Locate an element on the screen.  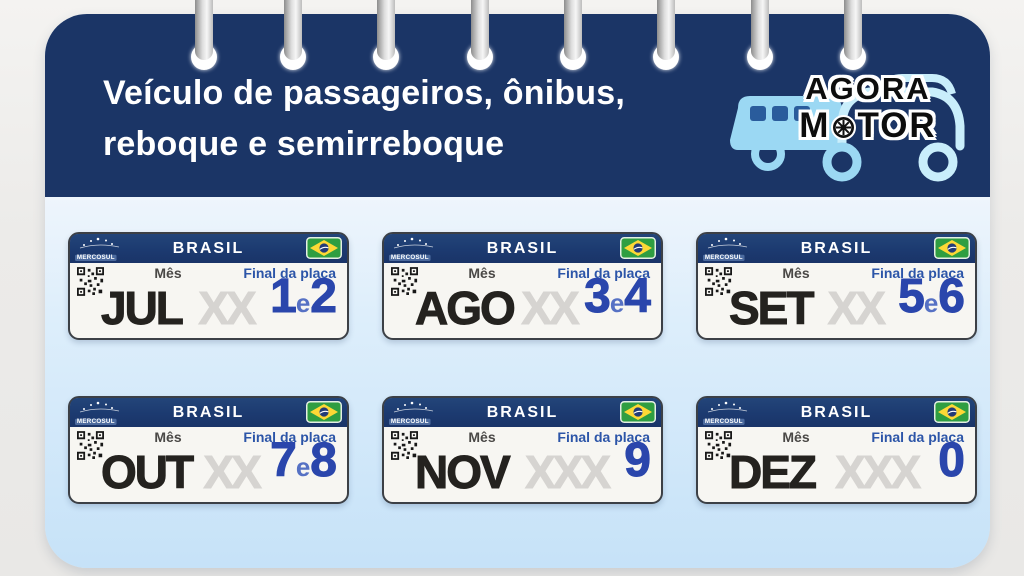
plate-month: JUL is located at coordinates (143, 308).